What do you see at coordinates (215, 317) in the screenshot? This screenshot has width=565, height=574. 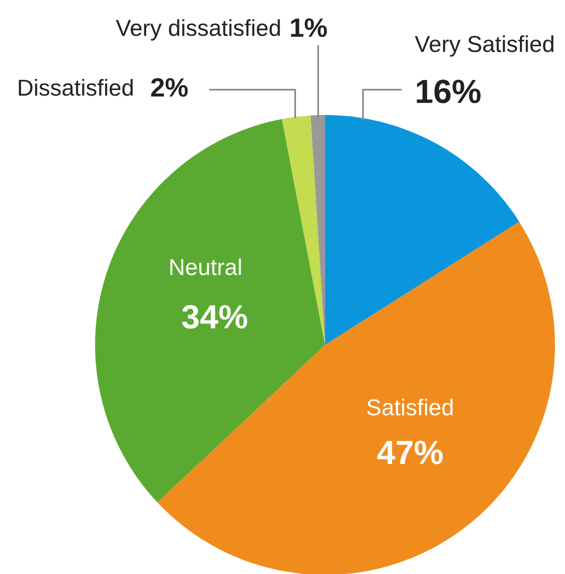 I see `data-label: 34%` at bounding box center [215, 317].